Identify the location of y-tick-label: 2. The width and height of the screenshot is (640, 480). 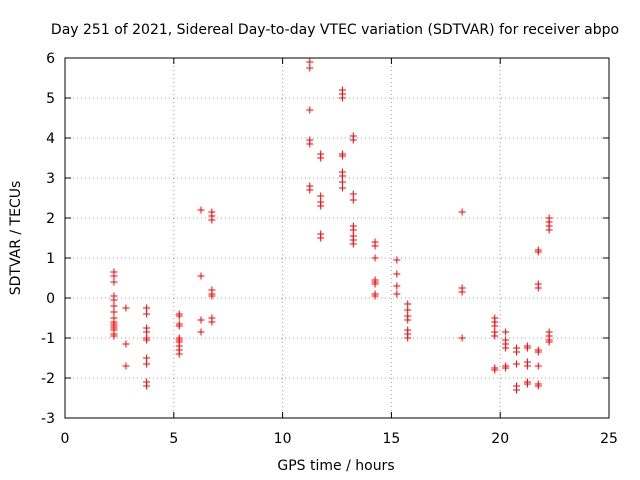
(50, 219).